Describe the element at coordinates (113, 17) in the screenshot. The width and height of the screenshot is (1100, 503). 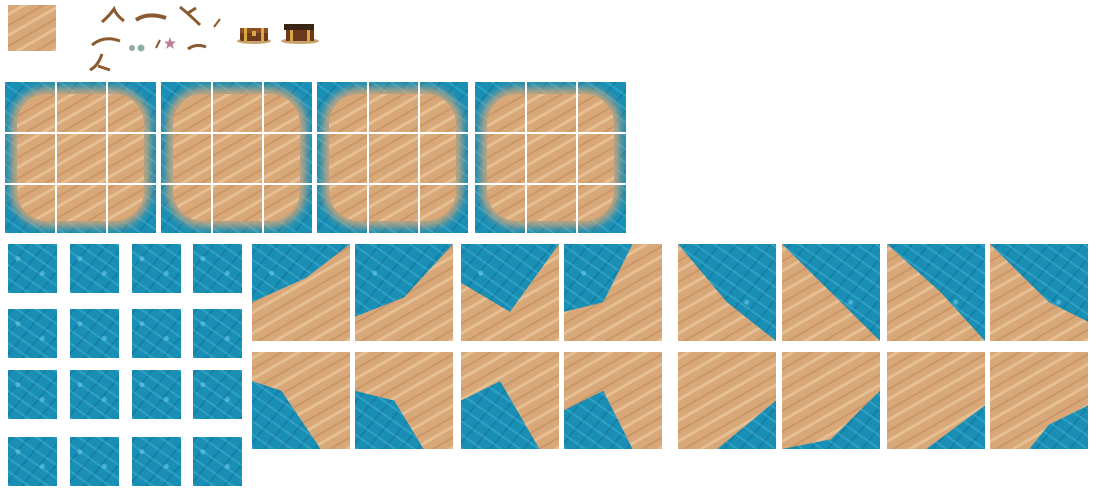
I see `driftwood-branch-icon` at that location.